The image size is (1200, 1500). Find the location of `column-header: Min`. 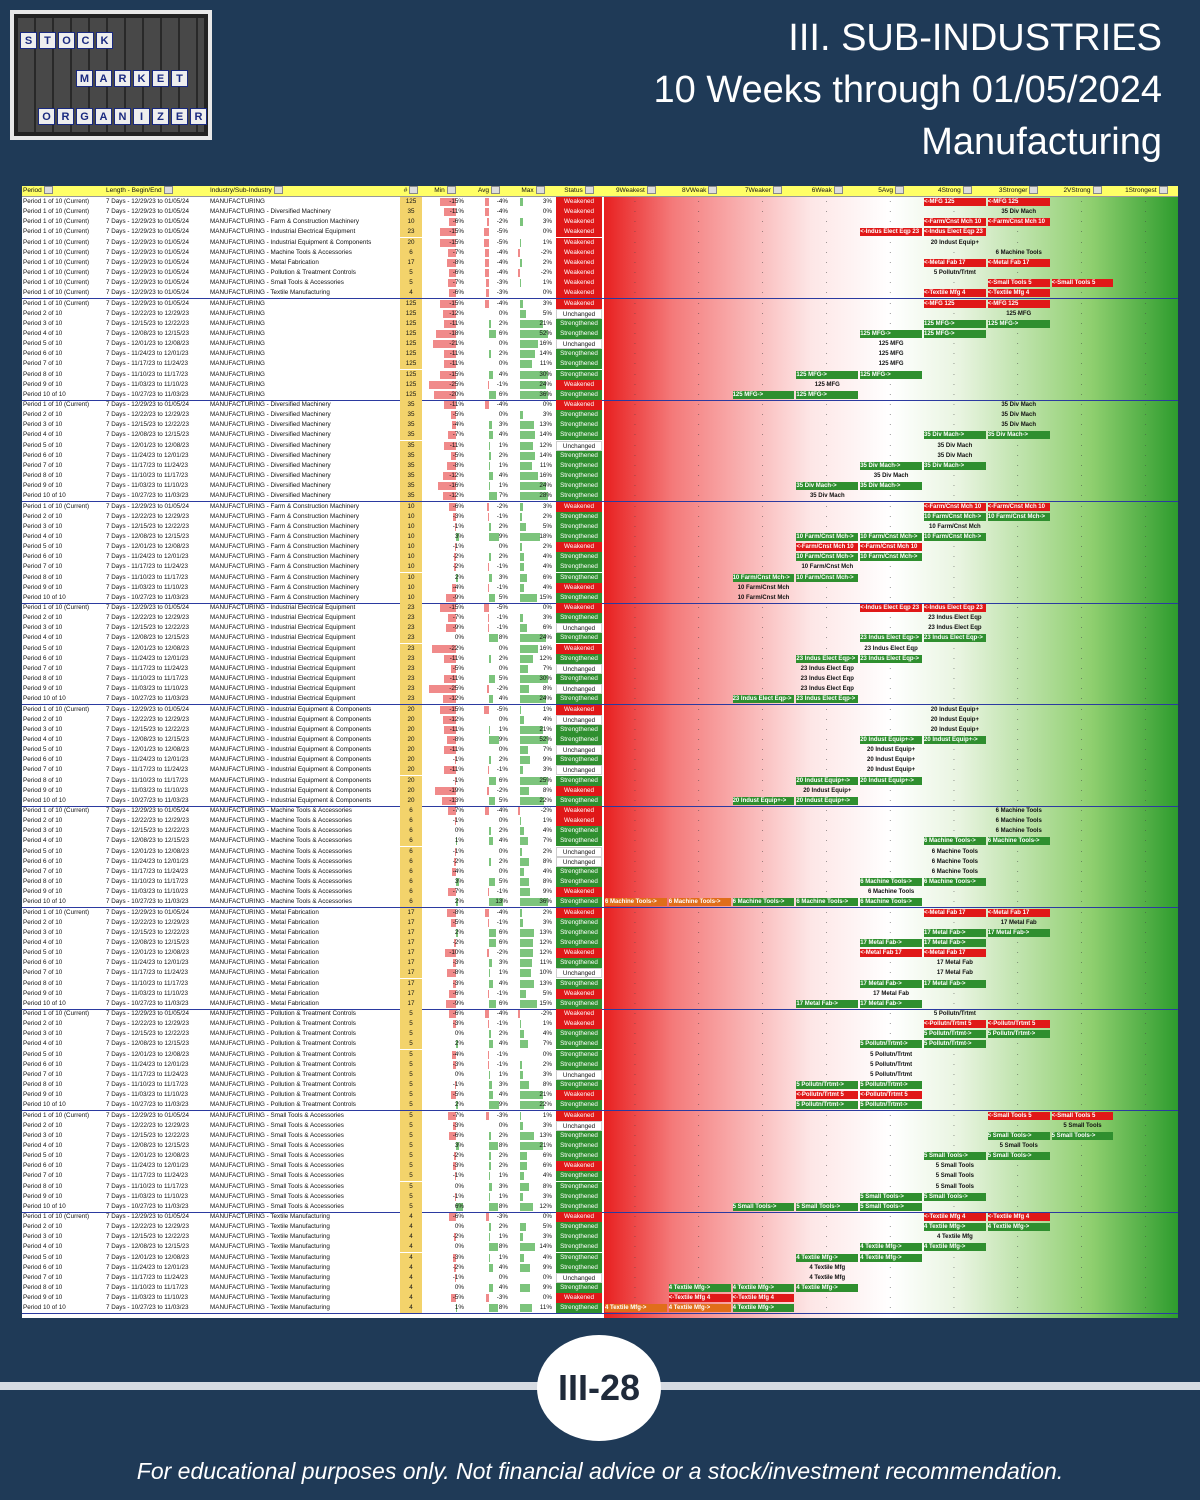

column-header: Min is located at coordinates (445, 191).